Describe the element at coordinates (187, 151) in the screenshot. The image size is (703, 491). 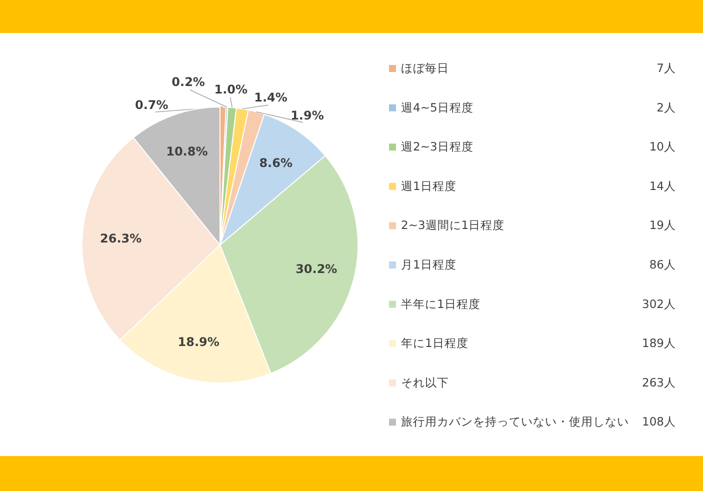
I see `data-label: 10.8%` at that location.